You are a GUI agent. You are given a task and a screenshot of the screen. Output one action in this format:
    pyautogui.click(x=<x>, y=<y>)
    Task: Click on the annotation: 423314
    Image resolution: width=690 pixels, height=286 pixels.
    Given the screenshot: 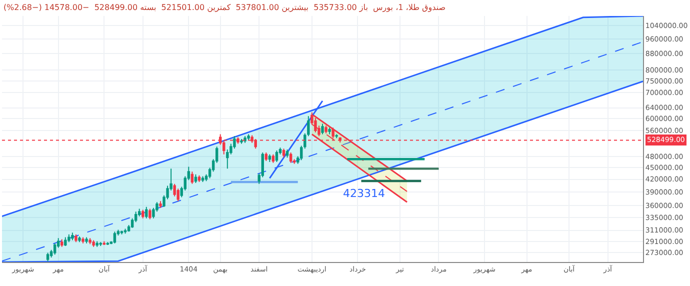 What is the action you would take?
    pyautogui.click(x=364, y=193)
    